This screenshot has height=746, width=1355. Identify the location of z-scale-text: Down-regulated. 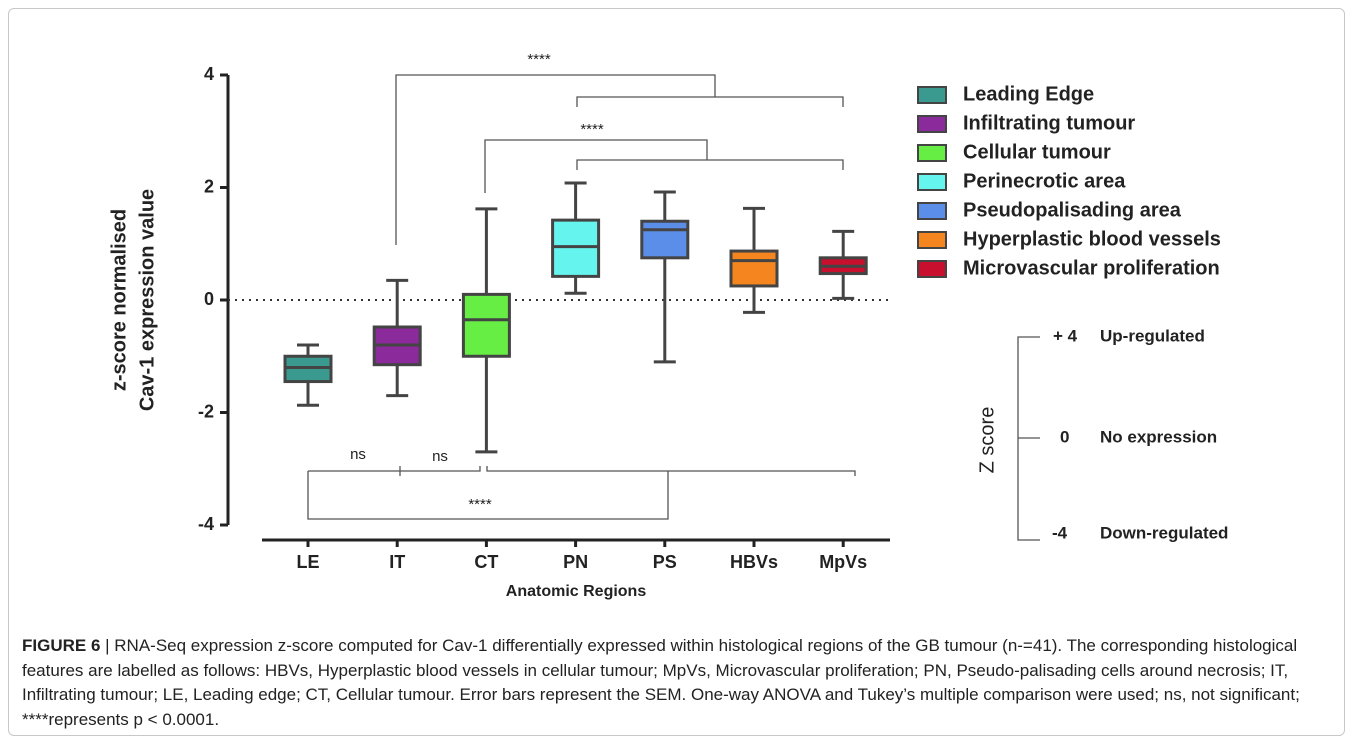
(1164, 532).